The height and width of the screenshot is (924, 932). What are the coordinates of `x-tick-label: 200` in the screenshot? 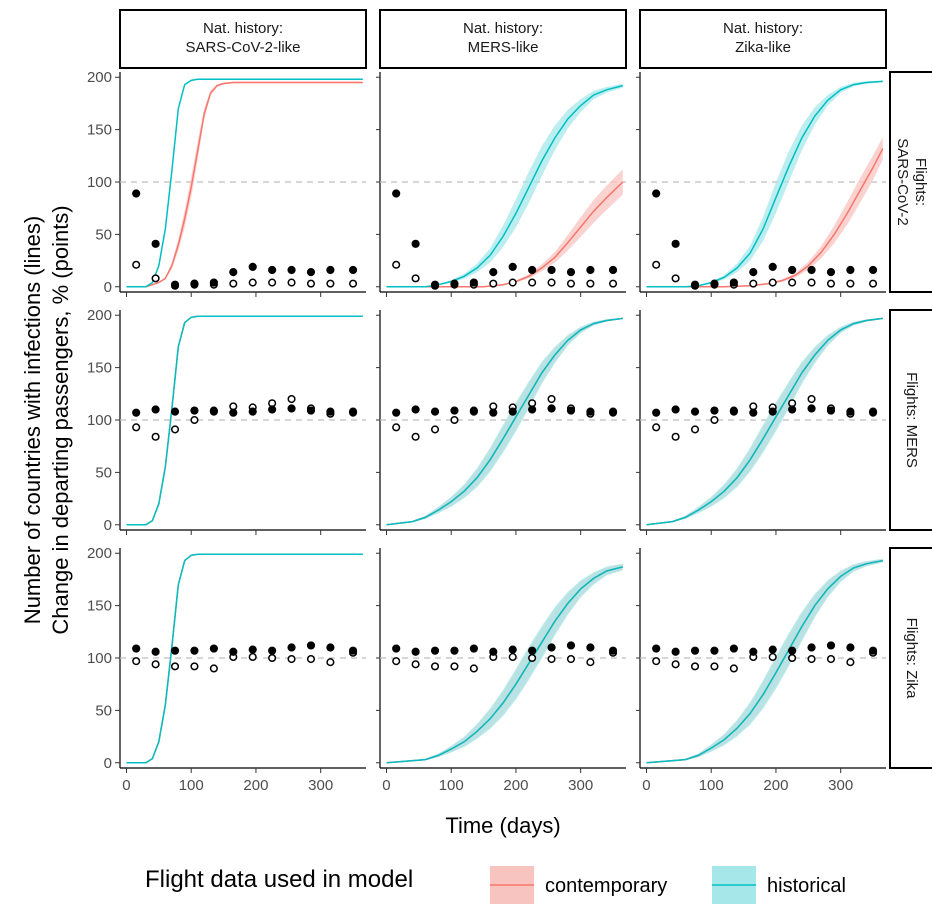 It's located at (255, 785).